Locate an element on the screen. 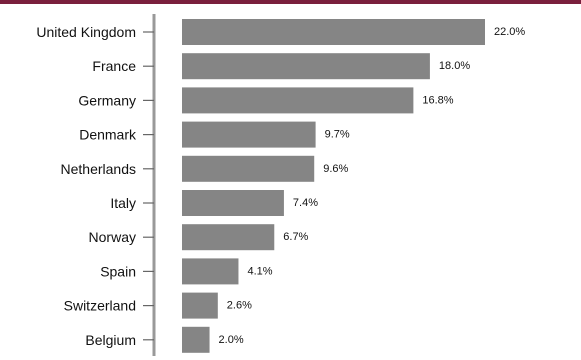 This screenshot has height=360, width=581. value-label: 9.7% is located at coordinates (337, 135).